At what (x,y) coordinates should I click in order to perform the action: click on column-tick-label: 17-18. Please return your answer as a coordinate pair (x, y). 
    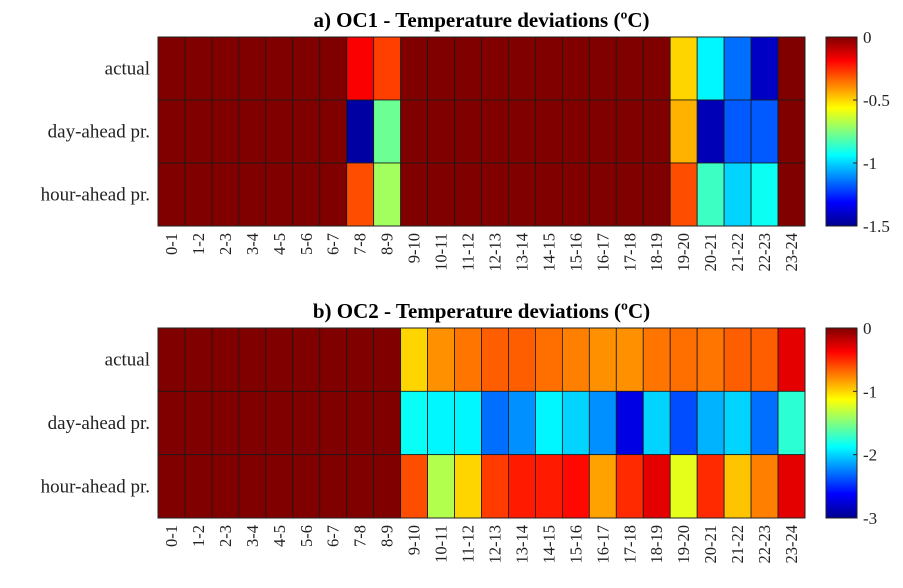
    Looking at the image, I should click on (629, 544).